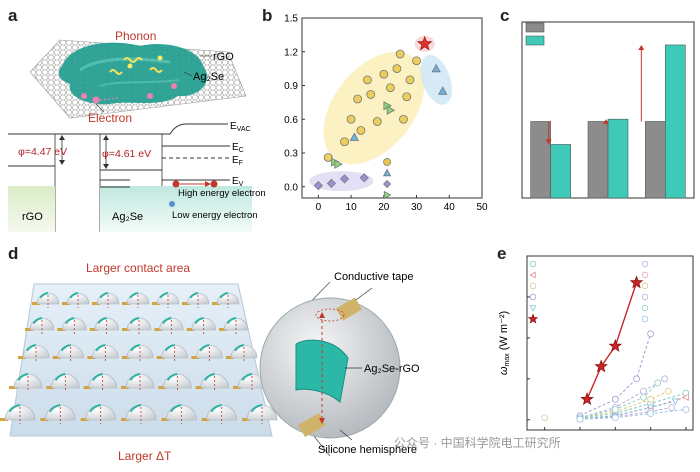  What do you see at coordinates (374, 108) in the screenshot?
I see `ag2se-group-ellipse` at bounding box center [374, 108].